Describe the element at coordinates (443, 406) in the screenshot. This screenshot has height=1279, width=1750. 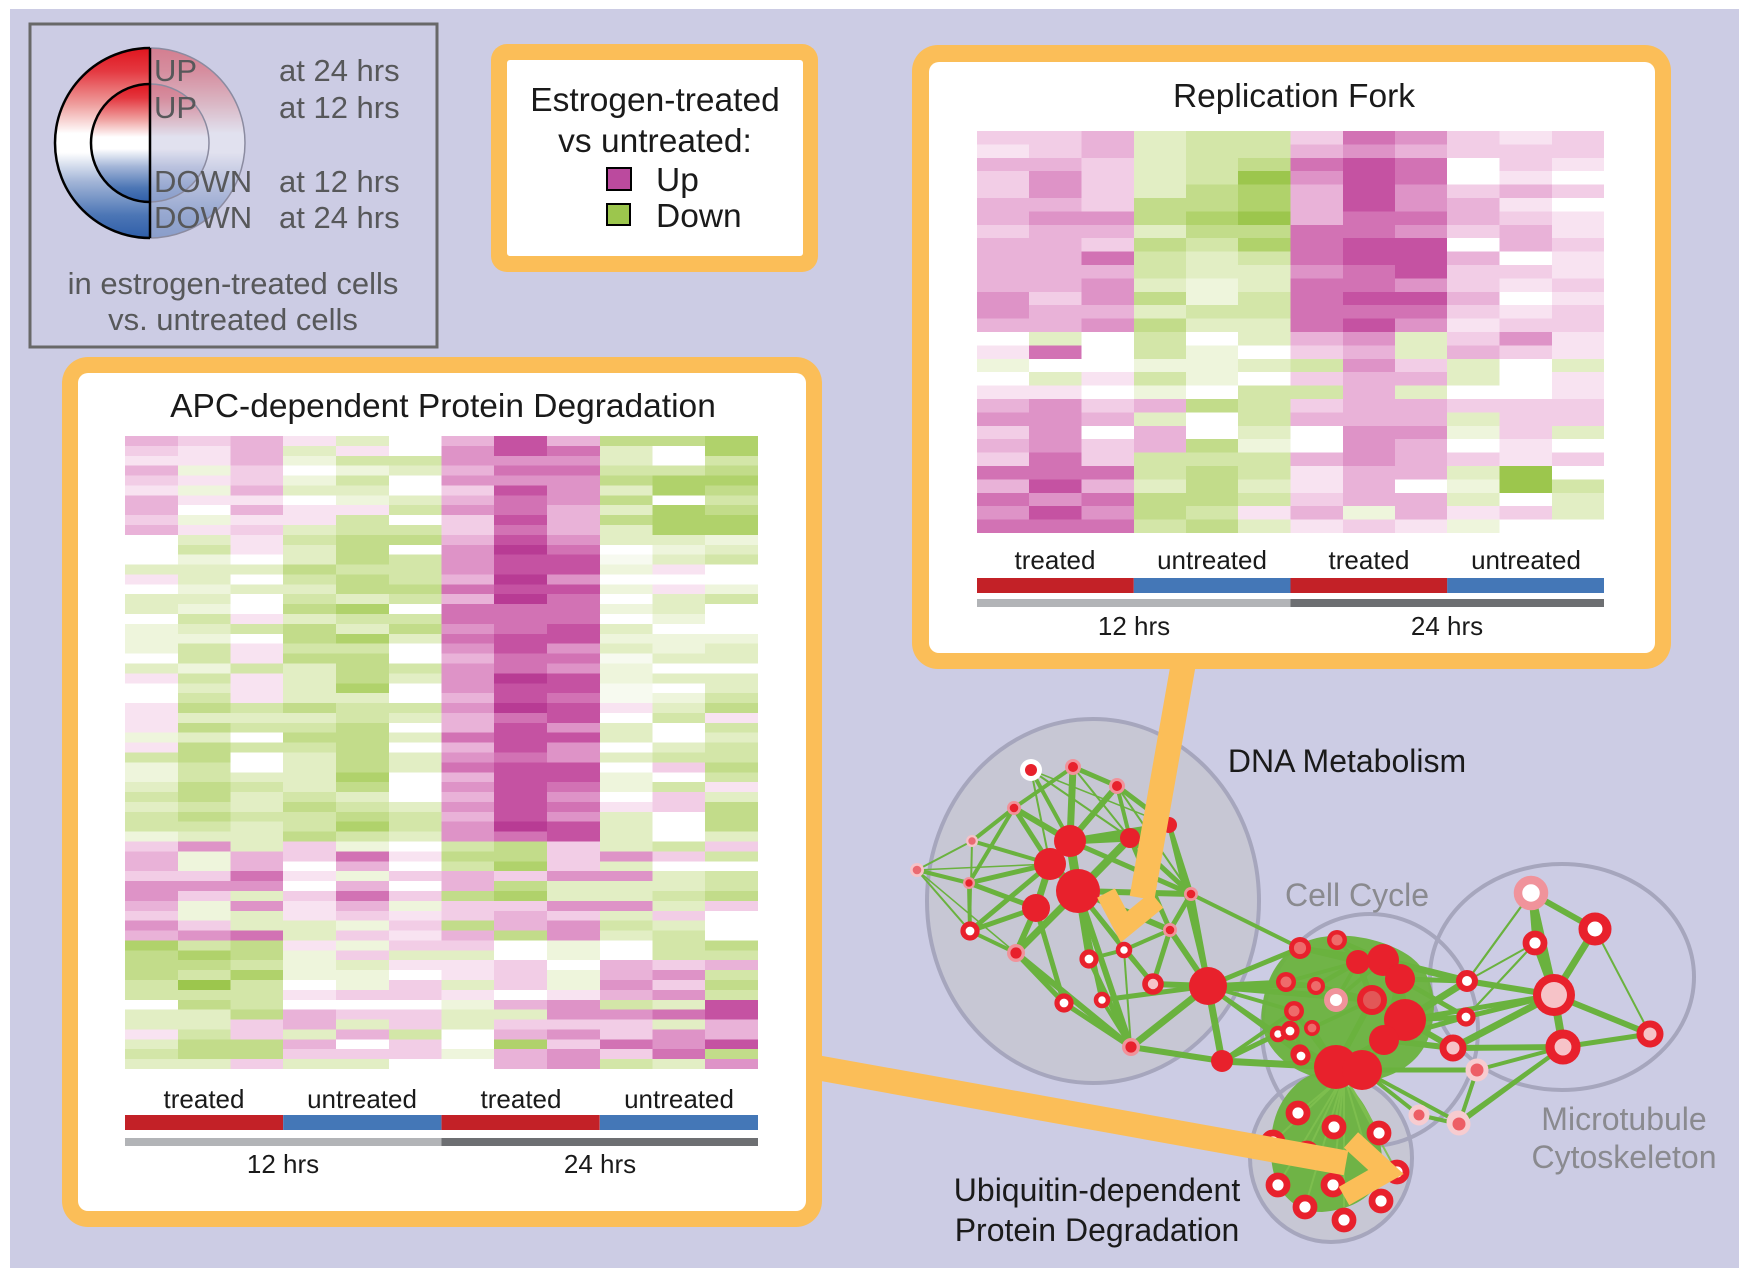
I see `svg-text:APC-dependent Protein Degradat: APC-dependent Protein Degradation` at that location.